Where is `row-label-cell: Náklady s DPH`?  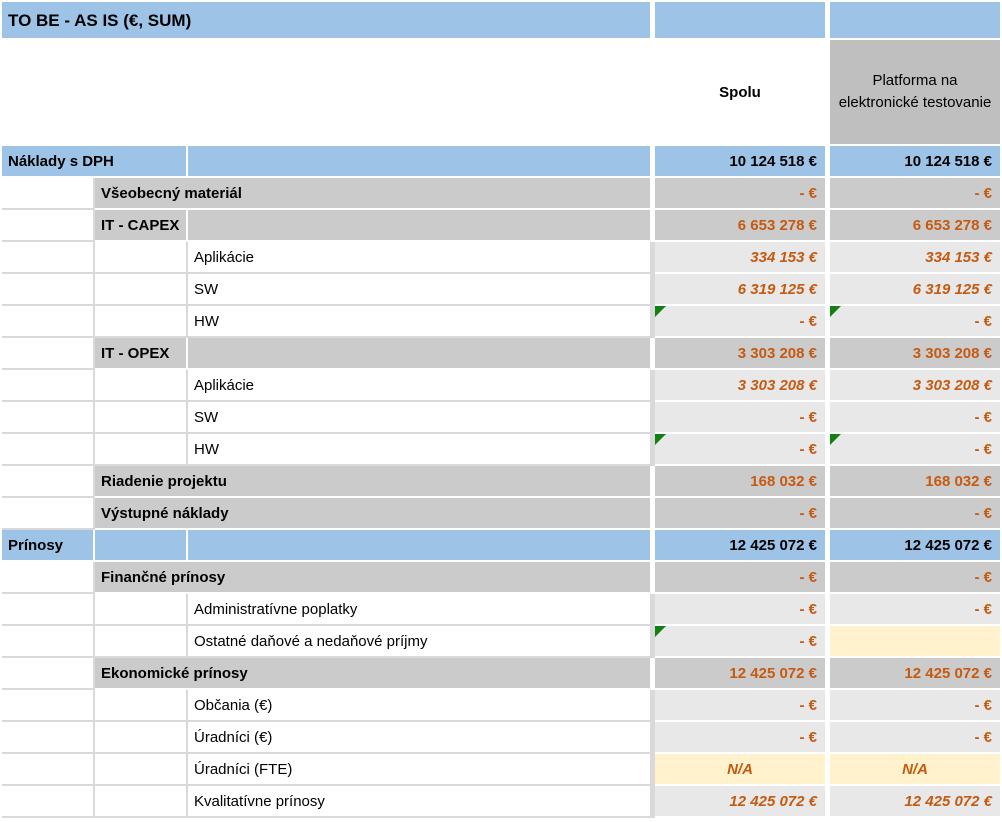 row-label-cell: Náklady s DPH is located at coordinates (95, 162).